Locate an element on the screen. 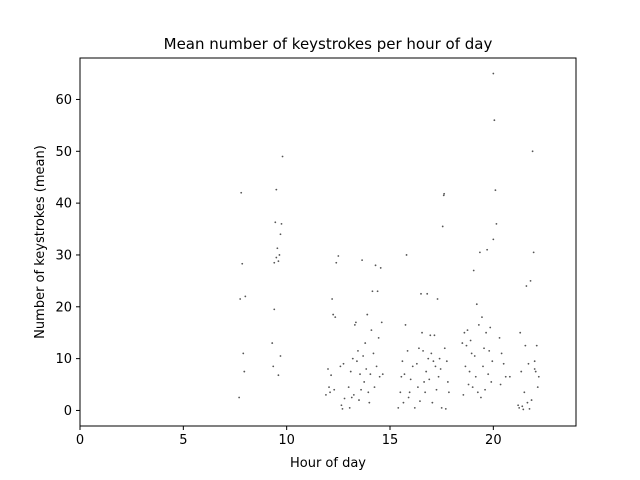  x-tick-label: 10 is located at coordinates (286, 440).